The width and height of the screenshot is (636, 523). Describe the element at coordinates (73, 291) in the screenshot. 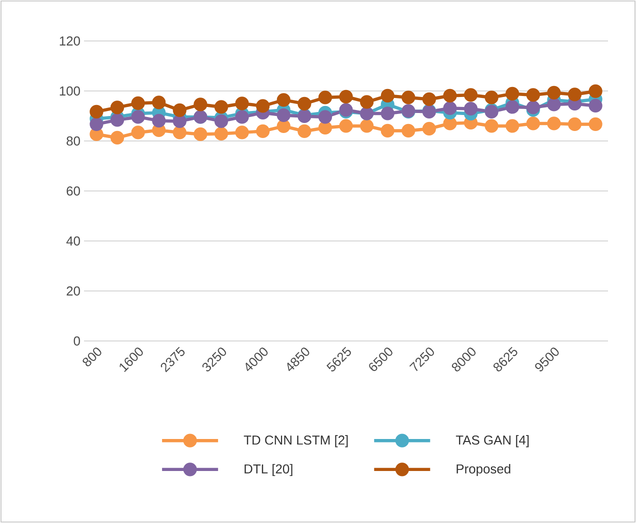

I see `y-tick-label: 20` at that location.